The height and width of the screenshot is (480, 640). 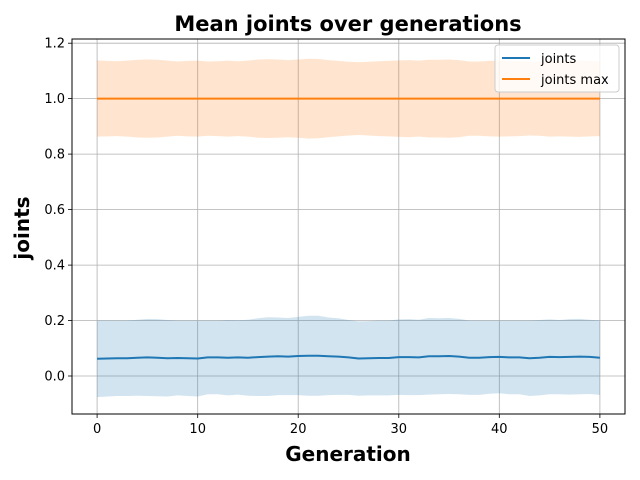 What do you see at coordinates (348, 357) in the screenshot?
I see `series-line-joints` at bounding box center [348, 357].